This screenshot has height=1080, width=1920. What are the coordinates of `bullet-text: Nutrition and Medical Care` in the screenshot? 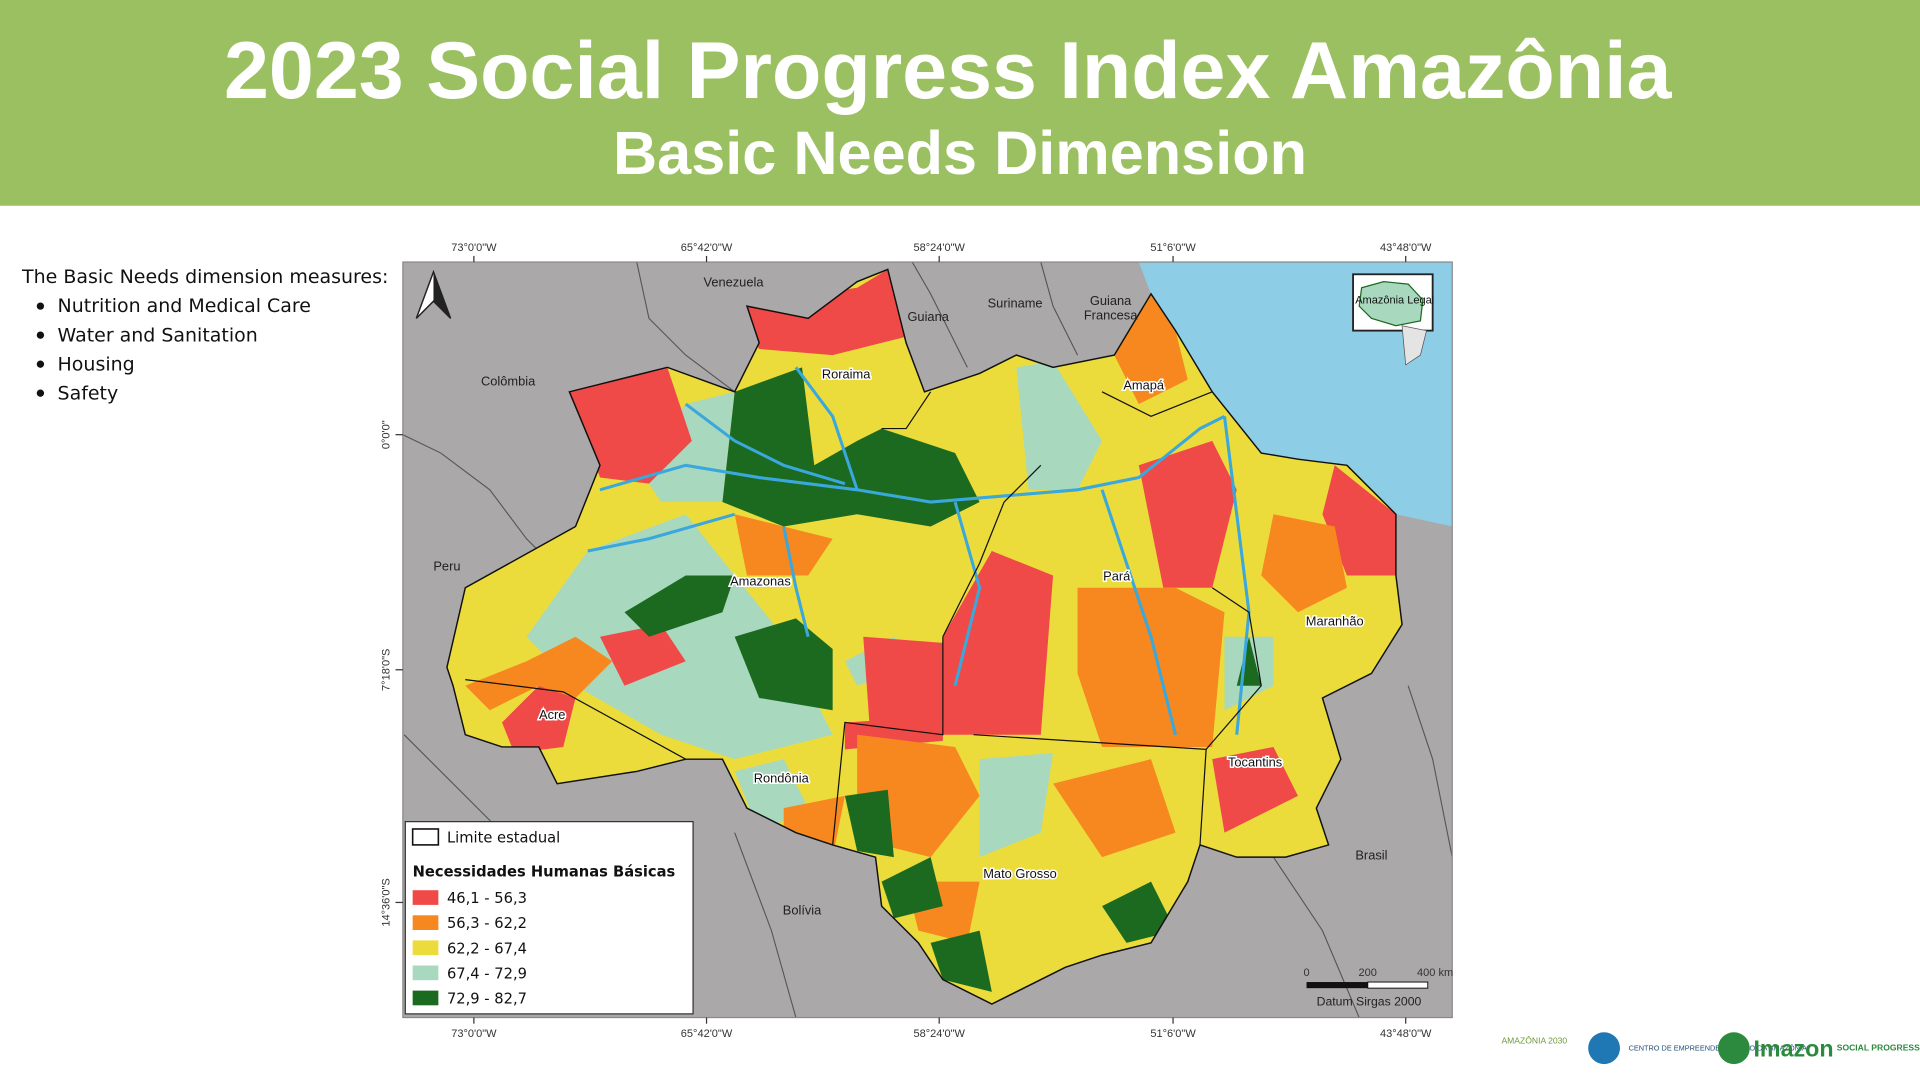 It's located at (184, 306).